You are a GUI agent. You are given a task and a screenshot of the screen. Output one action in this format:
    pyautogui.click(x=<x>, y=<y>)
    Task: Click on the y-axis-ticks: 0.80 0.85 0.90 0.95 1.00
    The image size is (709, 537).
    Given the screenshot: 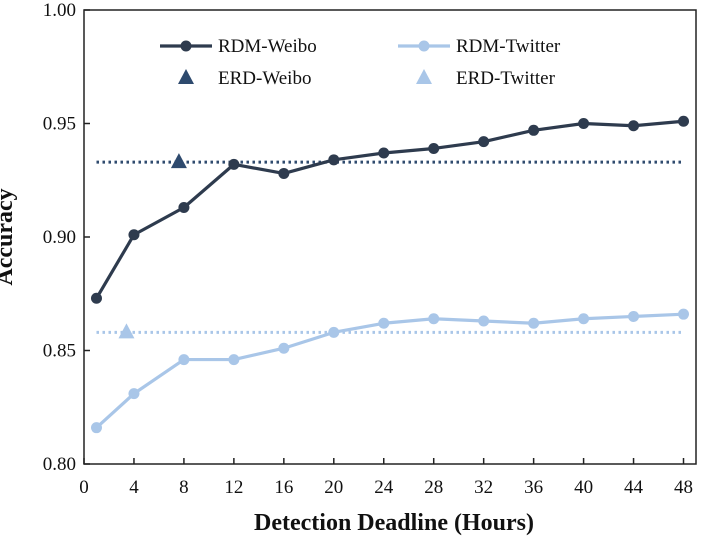 What is the action you would take?
    pyautogui.click(x=66, y=237)
    